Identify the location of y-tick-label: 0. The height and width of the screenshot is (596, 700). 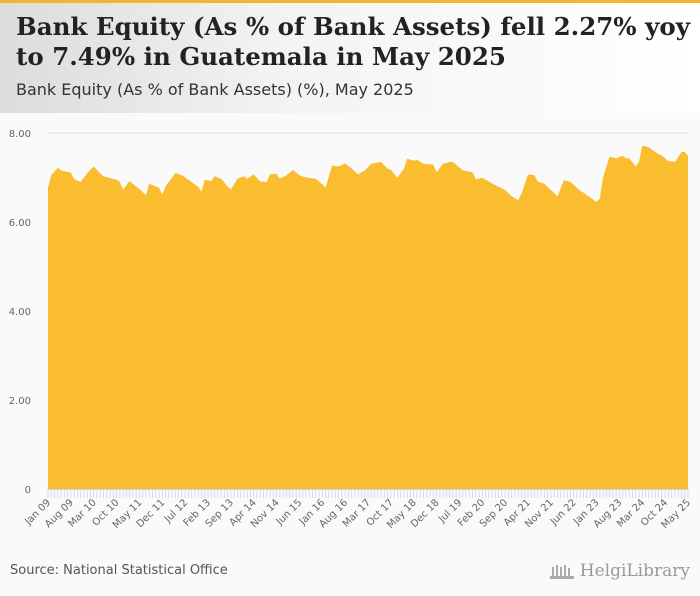
(28, 490).